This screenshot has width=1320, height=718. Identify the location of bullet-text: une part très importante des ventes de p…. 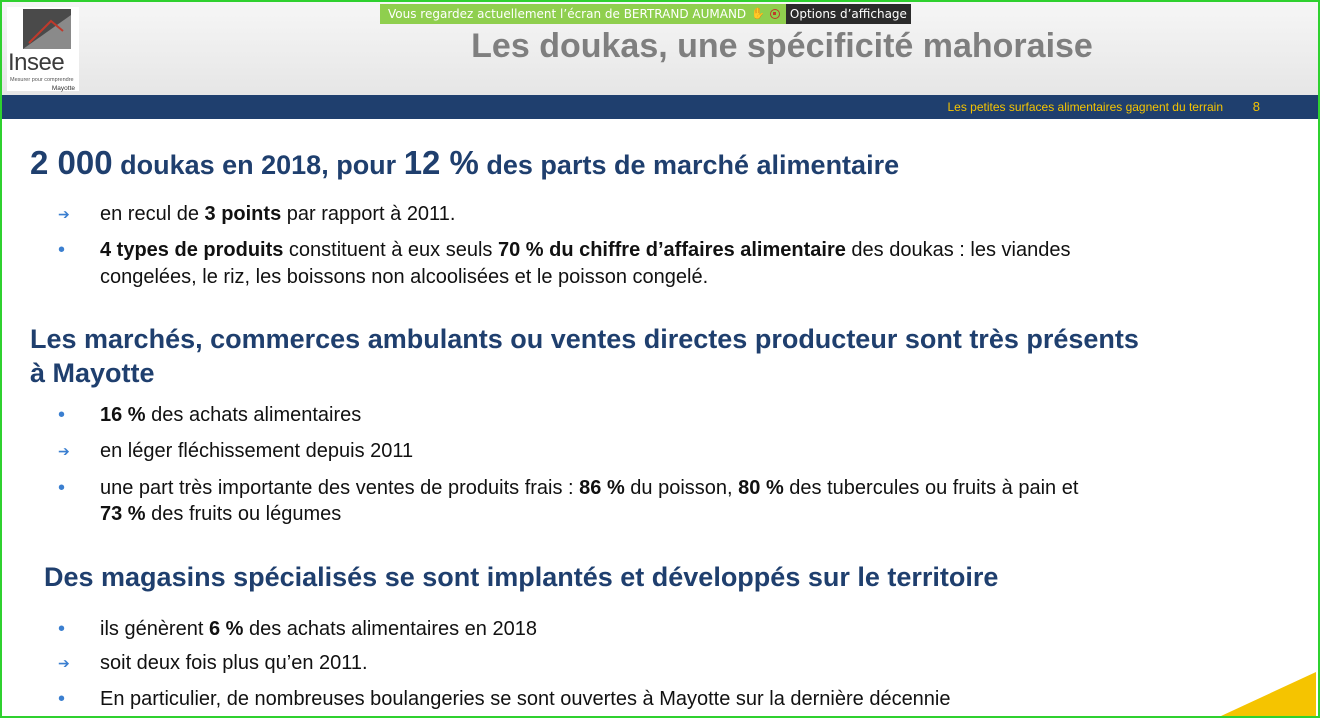
(340, 488).